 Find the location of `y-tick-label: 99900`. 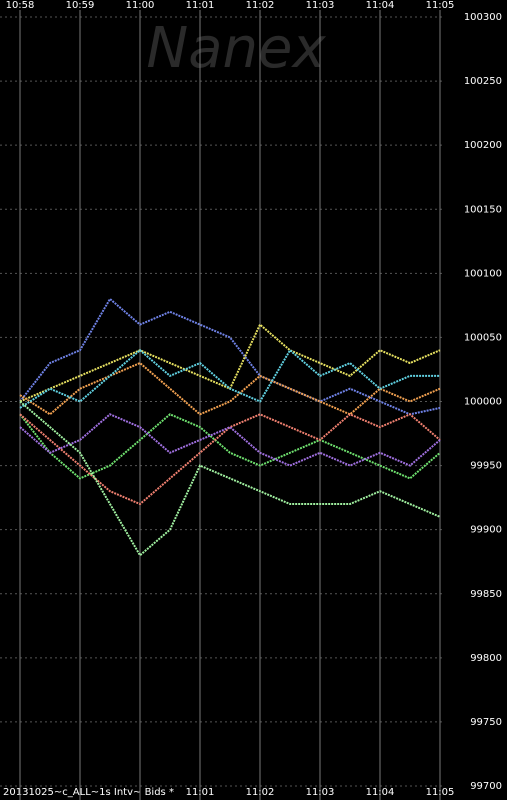

y-tick-label: 99900 is located at coordinates (486, 530).